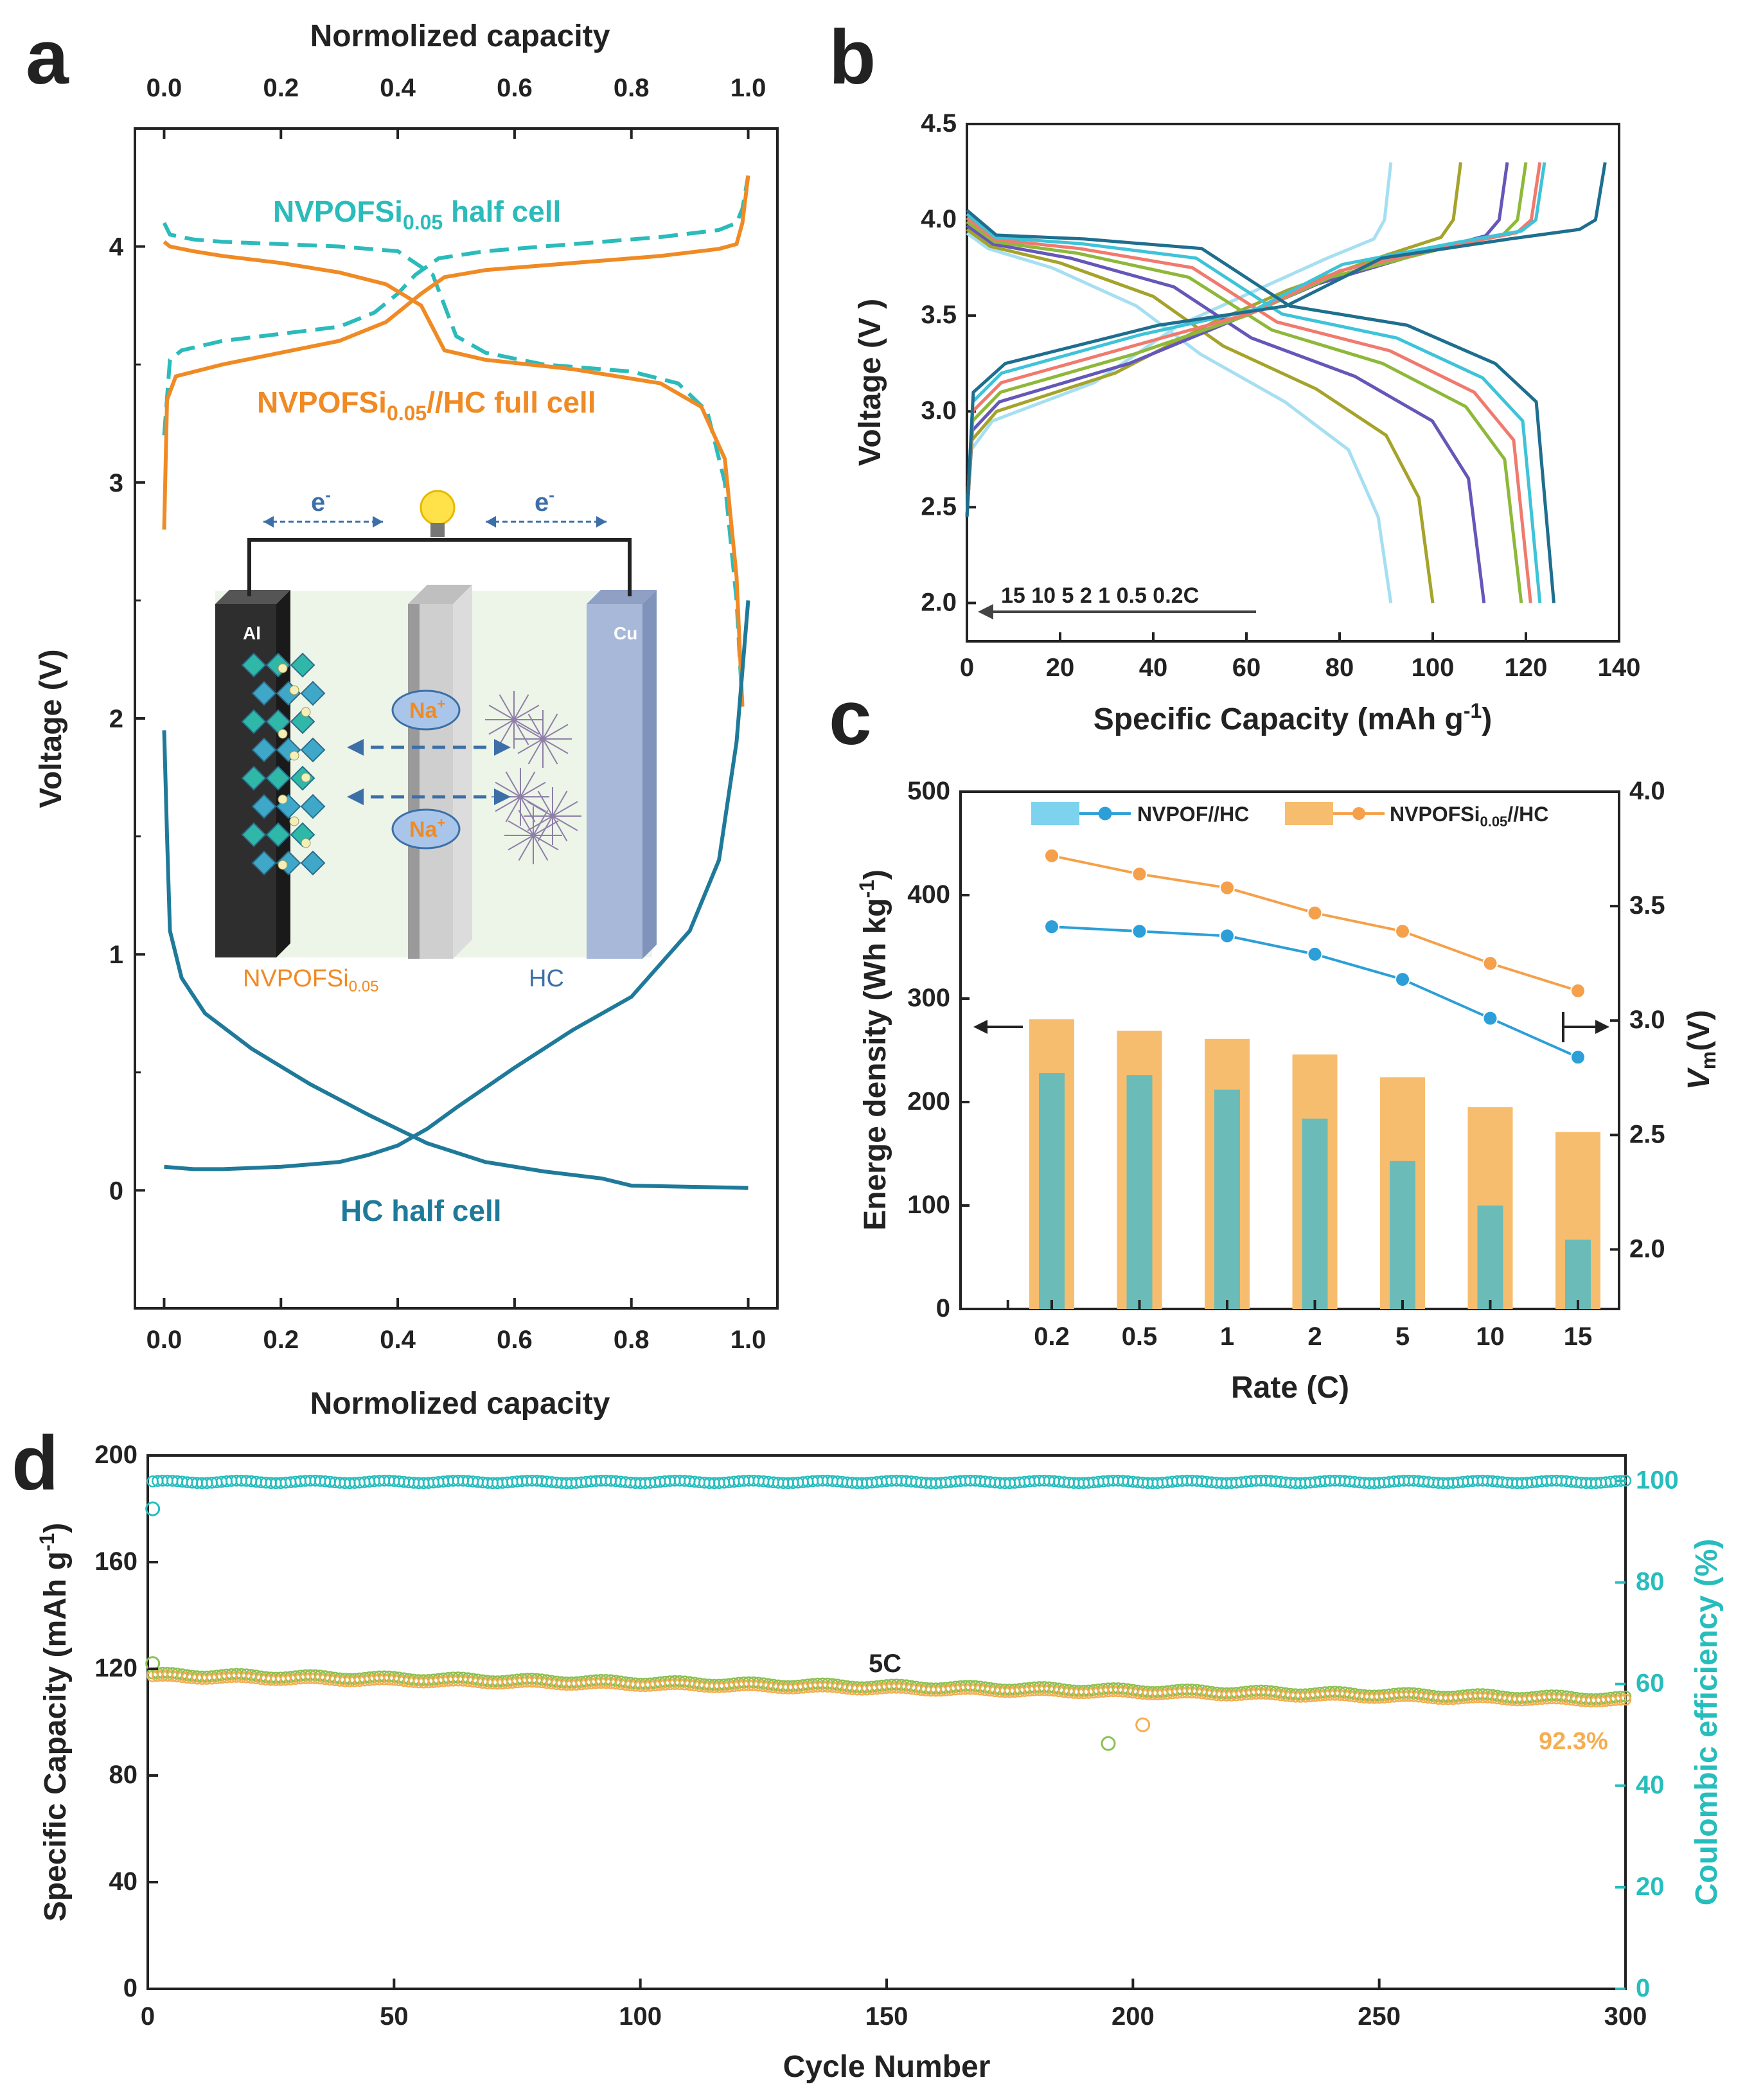 The height and width of the screenshot is (2100, 1745). I want to click on bar-nvpof-0.5, so click(1139, 1192).